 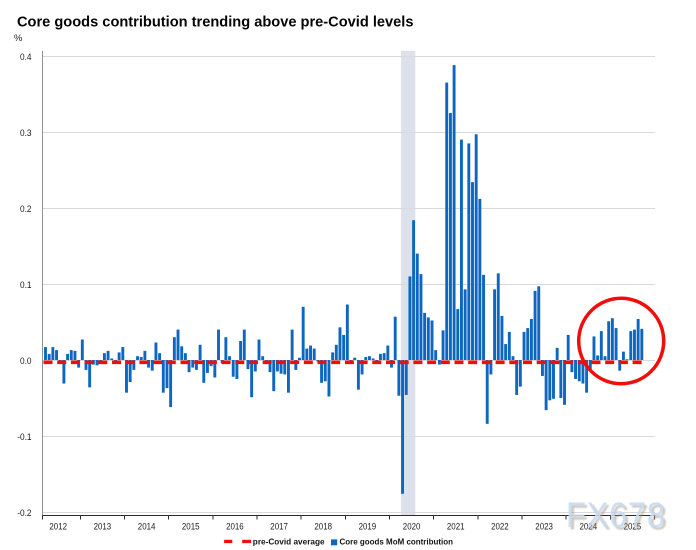 I want to click on svg-text: 2018, so click(x=323, y=527).